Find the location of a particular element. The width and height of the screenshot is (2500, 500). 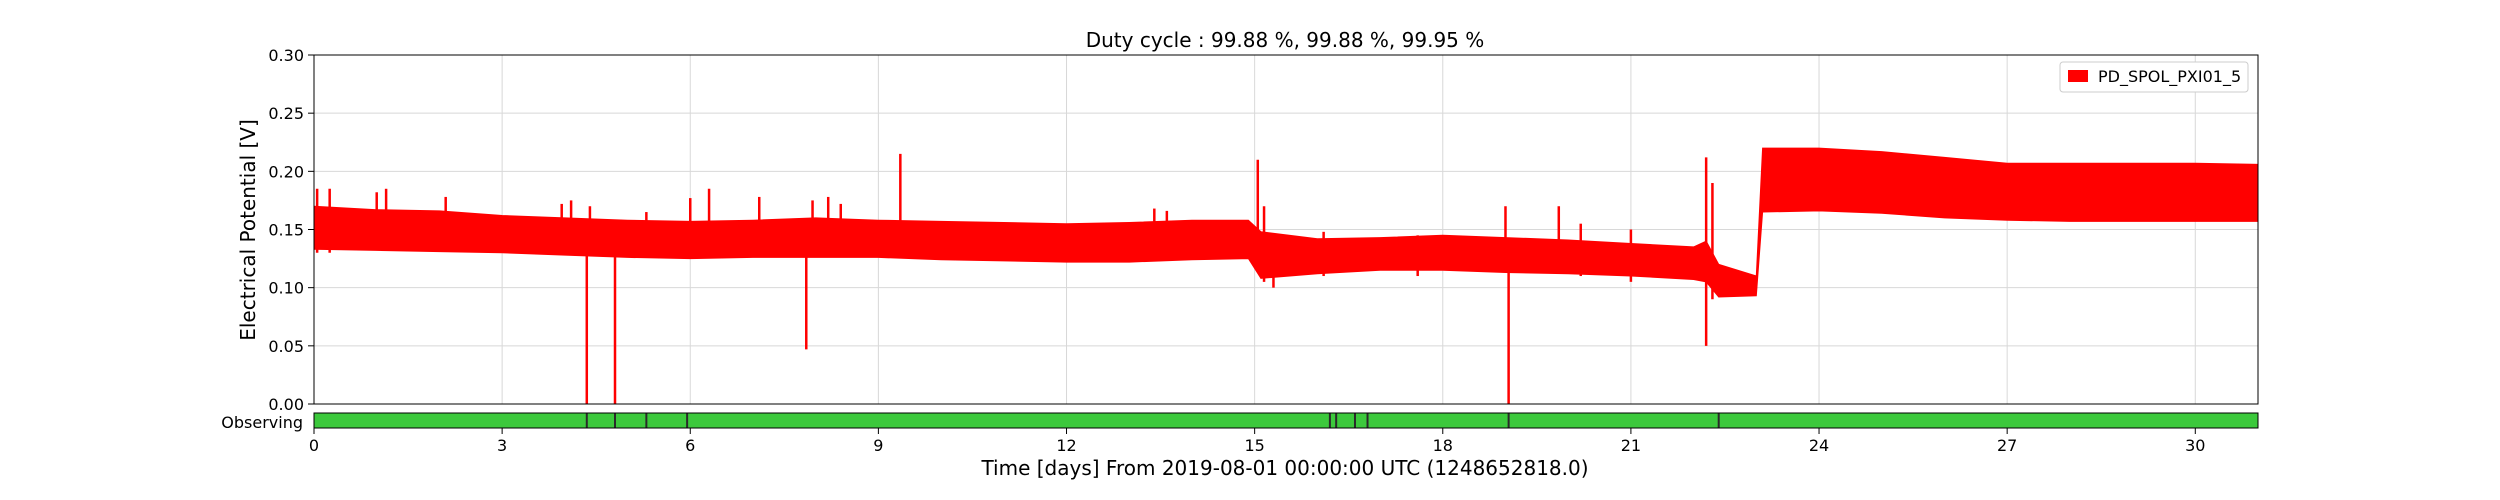

observing-bar-frame is located at coordinates (1286, 420).